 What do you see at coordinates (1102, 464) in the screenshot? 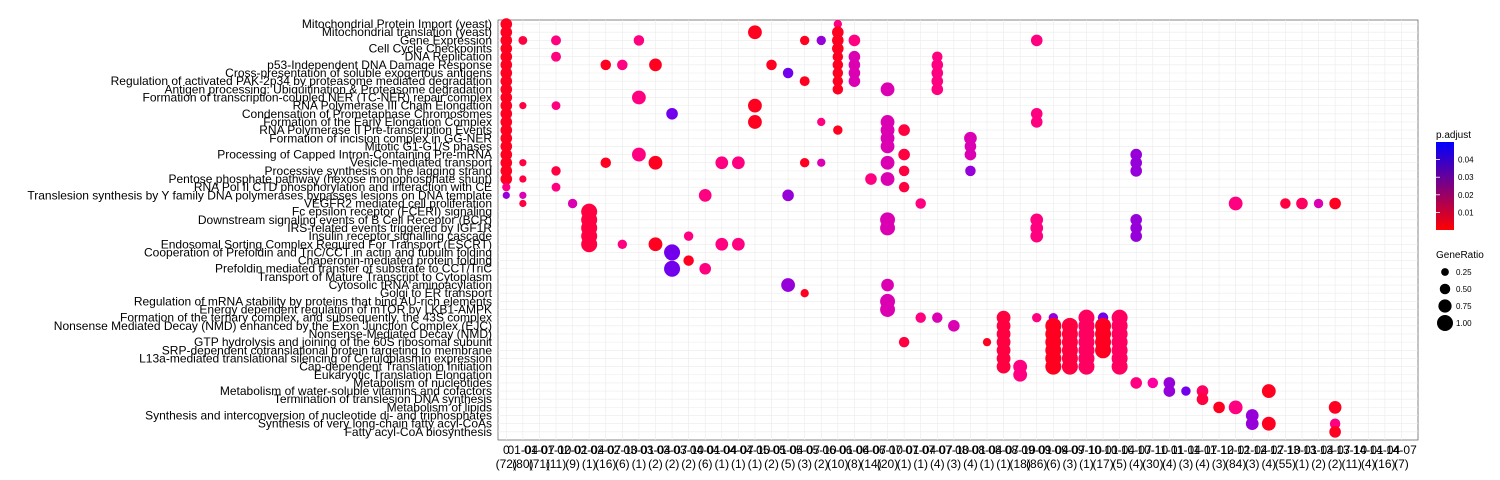
I see `x-tick-count: (17)` at bounding box center [1102, 464].